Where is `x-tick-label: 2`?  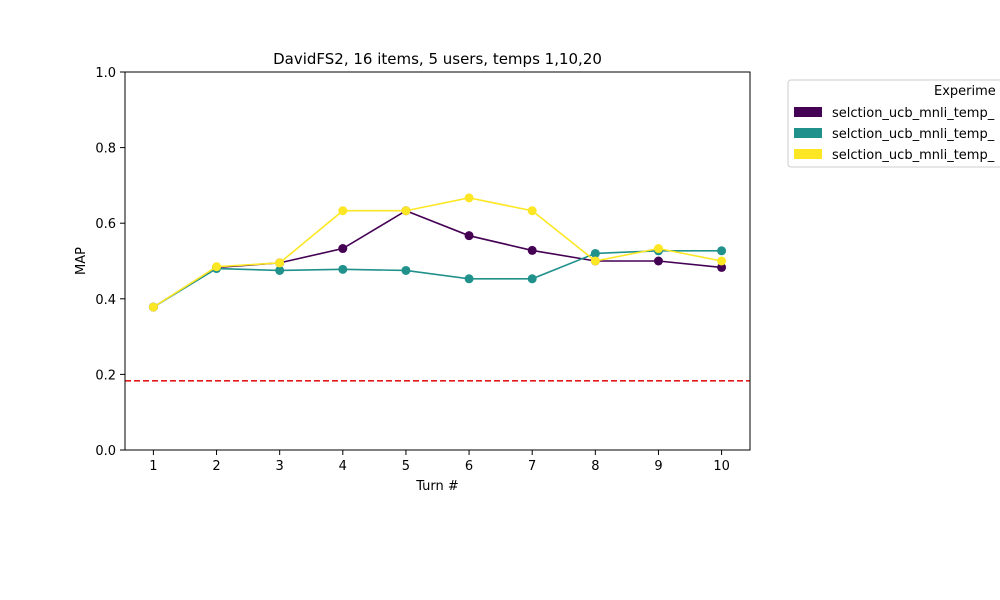
x-tick-label: 2 is located at coordinates (216, 466).